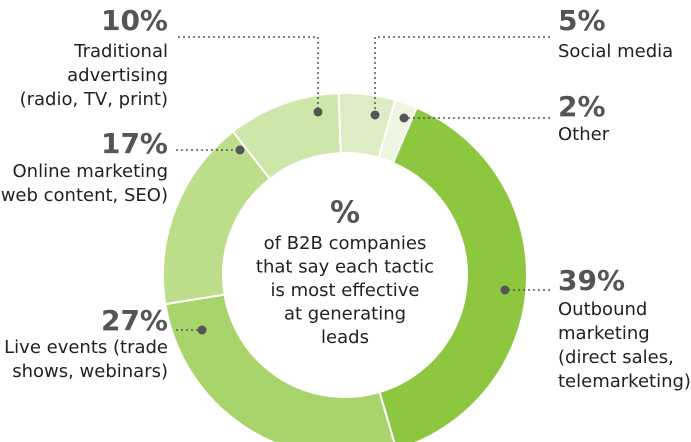  I want to click on category-label: Social media, so click(615, 51).